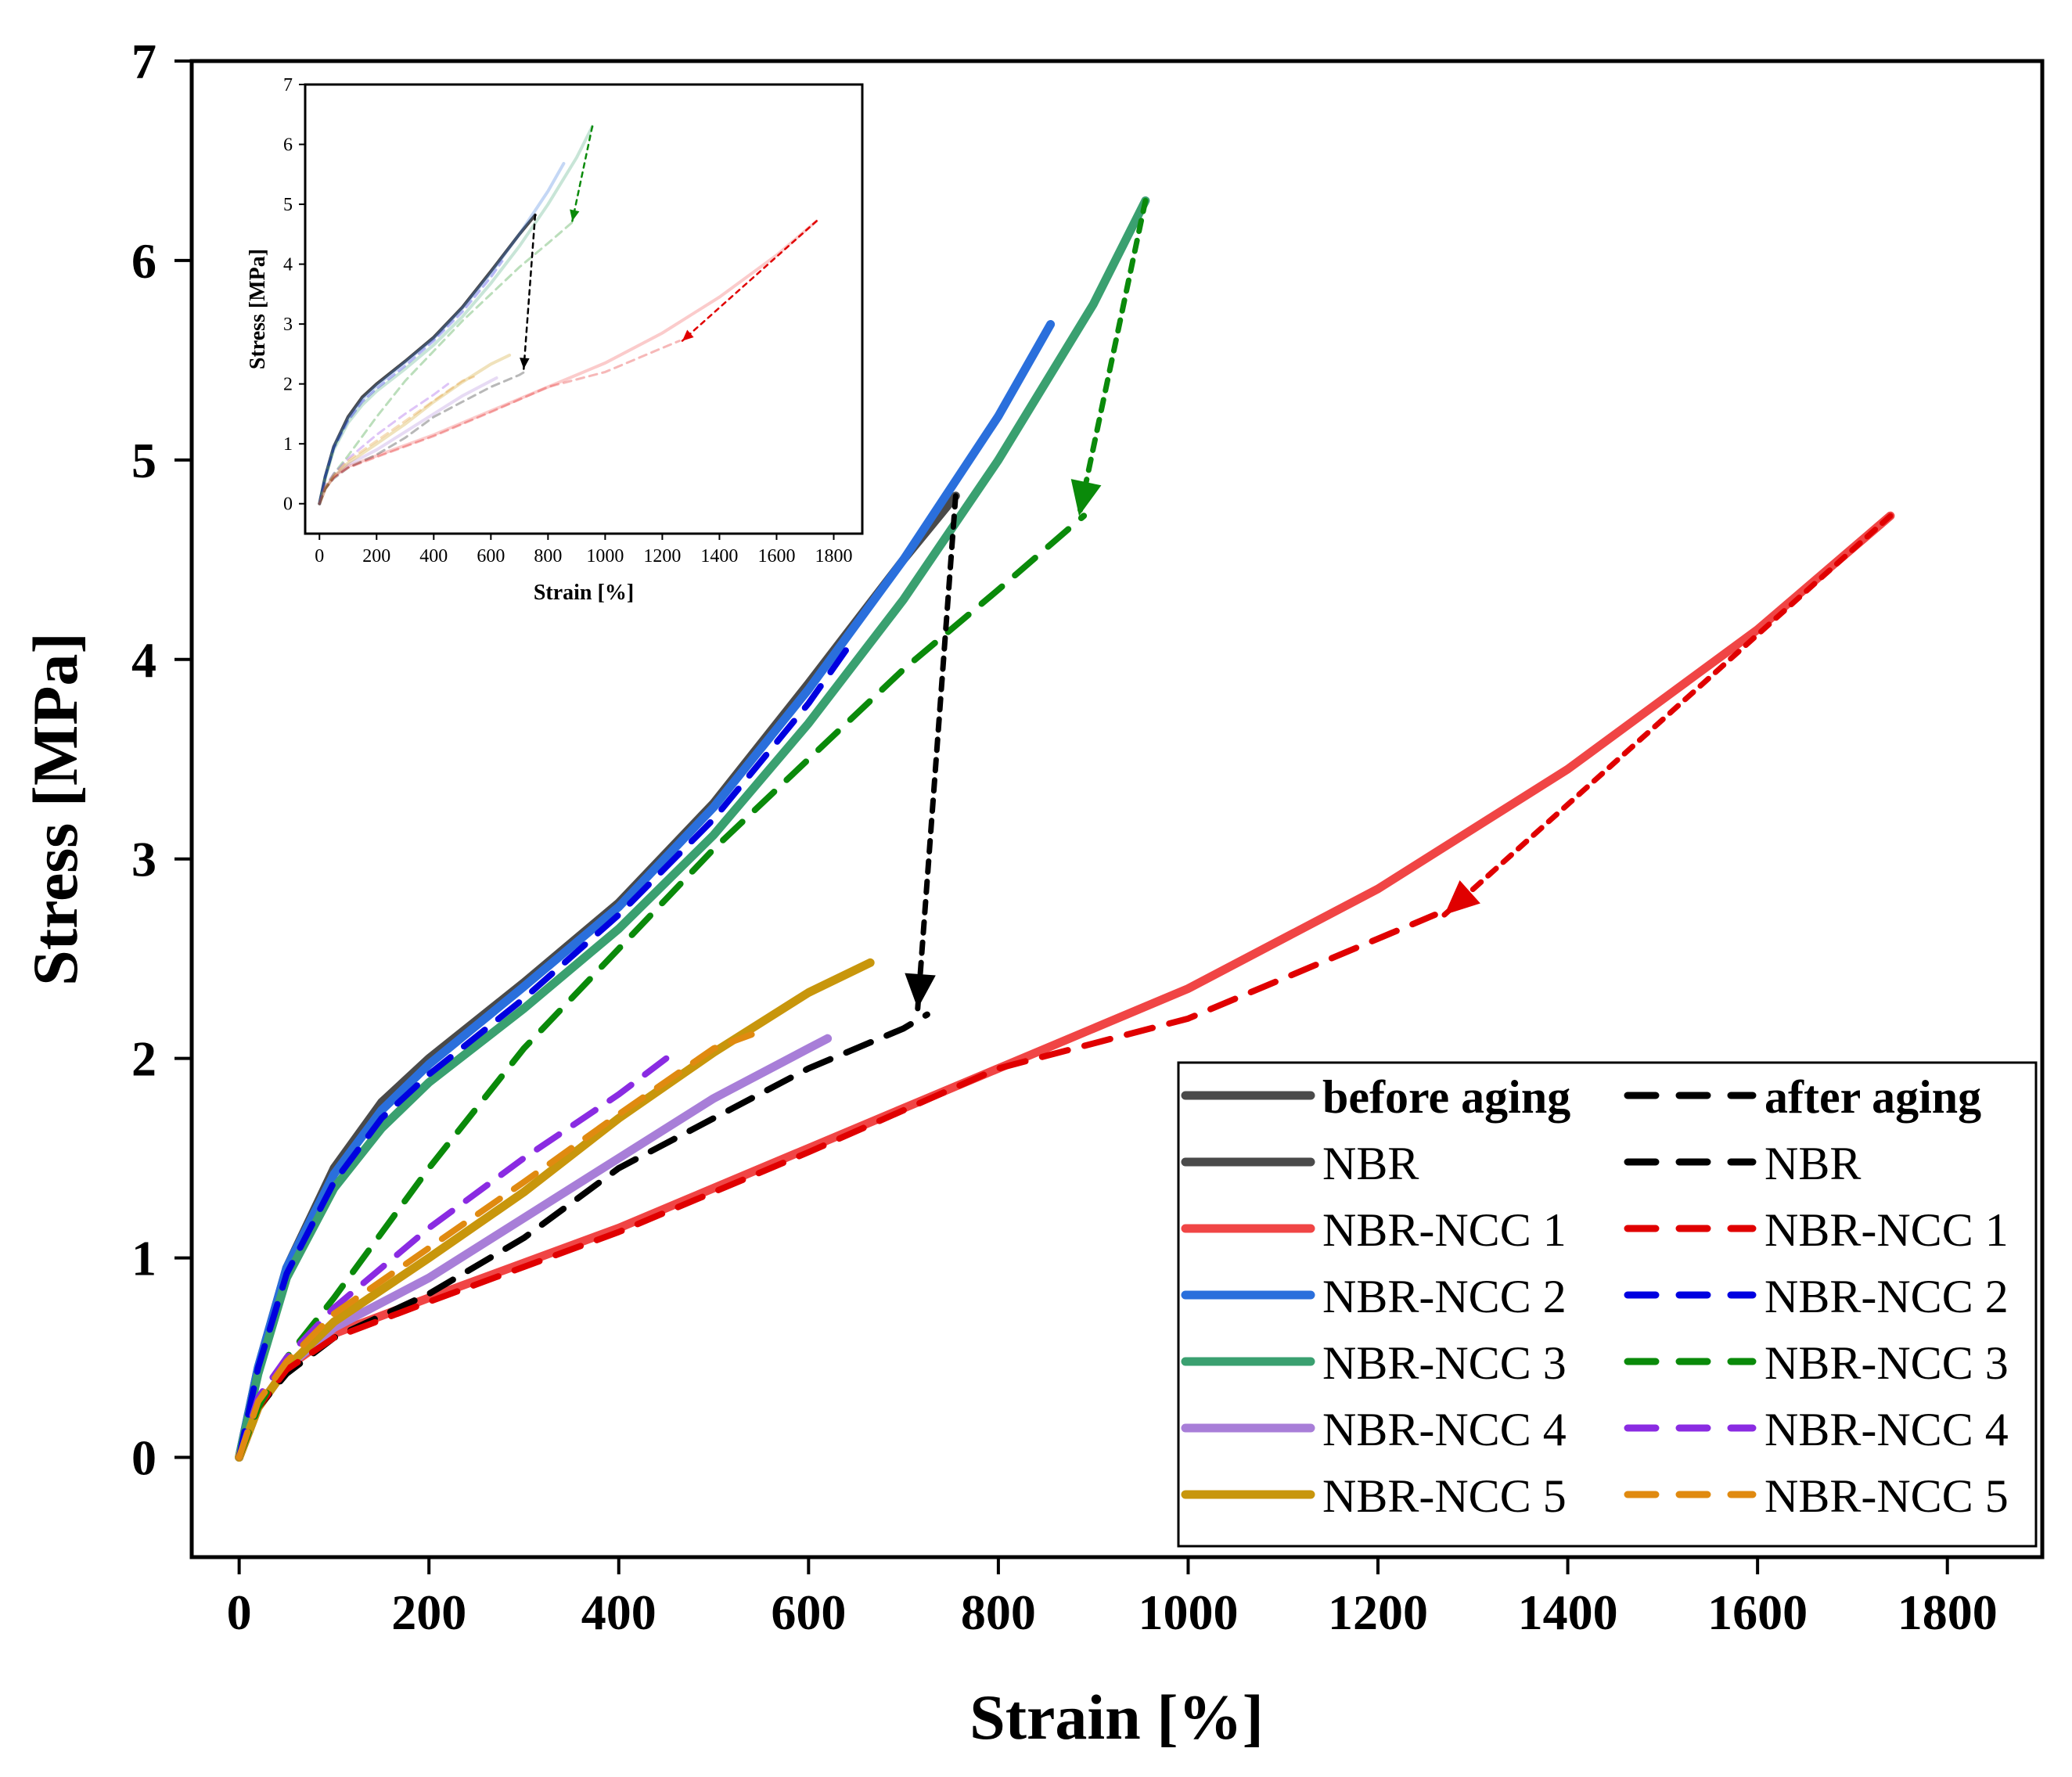 This screenshot has width=2072, height=1777. Describe the element at coordinates (1948, 1612) in the screenshot. I see `x-tick-label: 1800` at that location.